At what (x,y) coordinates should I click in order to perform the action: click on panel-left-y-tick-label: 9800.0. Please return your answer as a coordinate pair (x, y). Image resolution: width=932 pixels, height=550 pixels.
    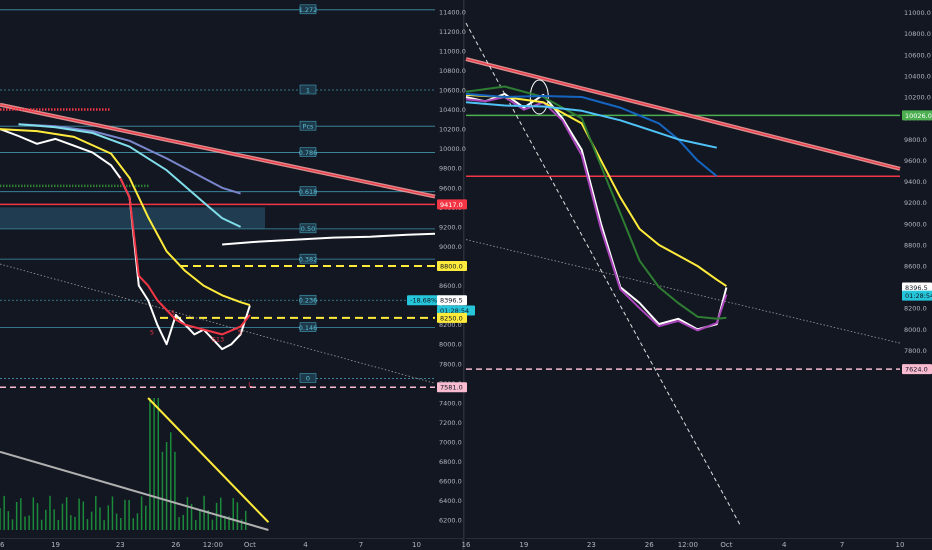
    Looking at the image, I should click on (450, 169).